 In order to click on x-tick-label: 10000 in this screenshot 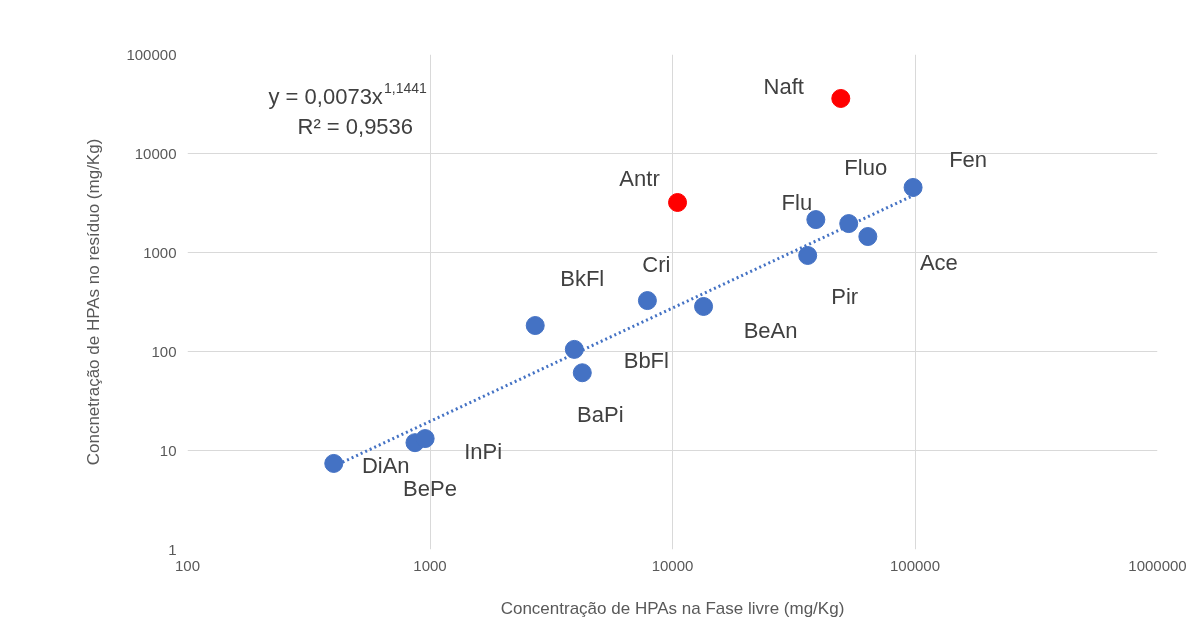, I will do `click(672, 565)`.